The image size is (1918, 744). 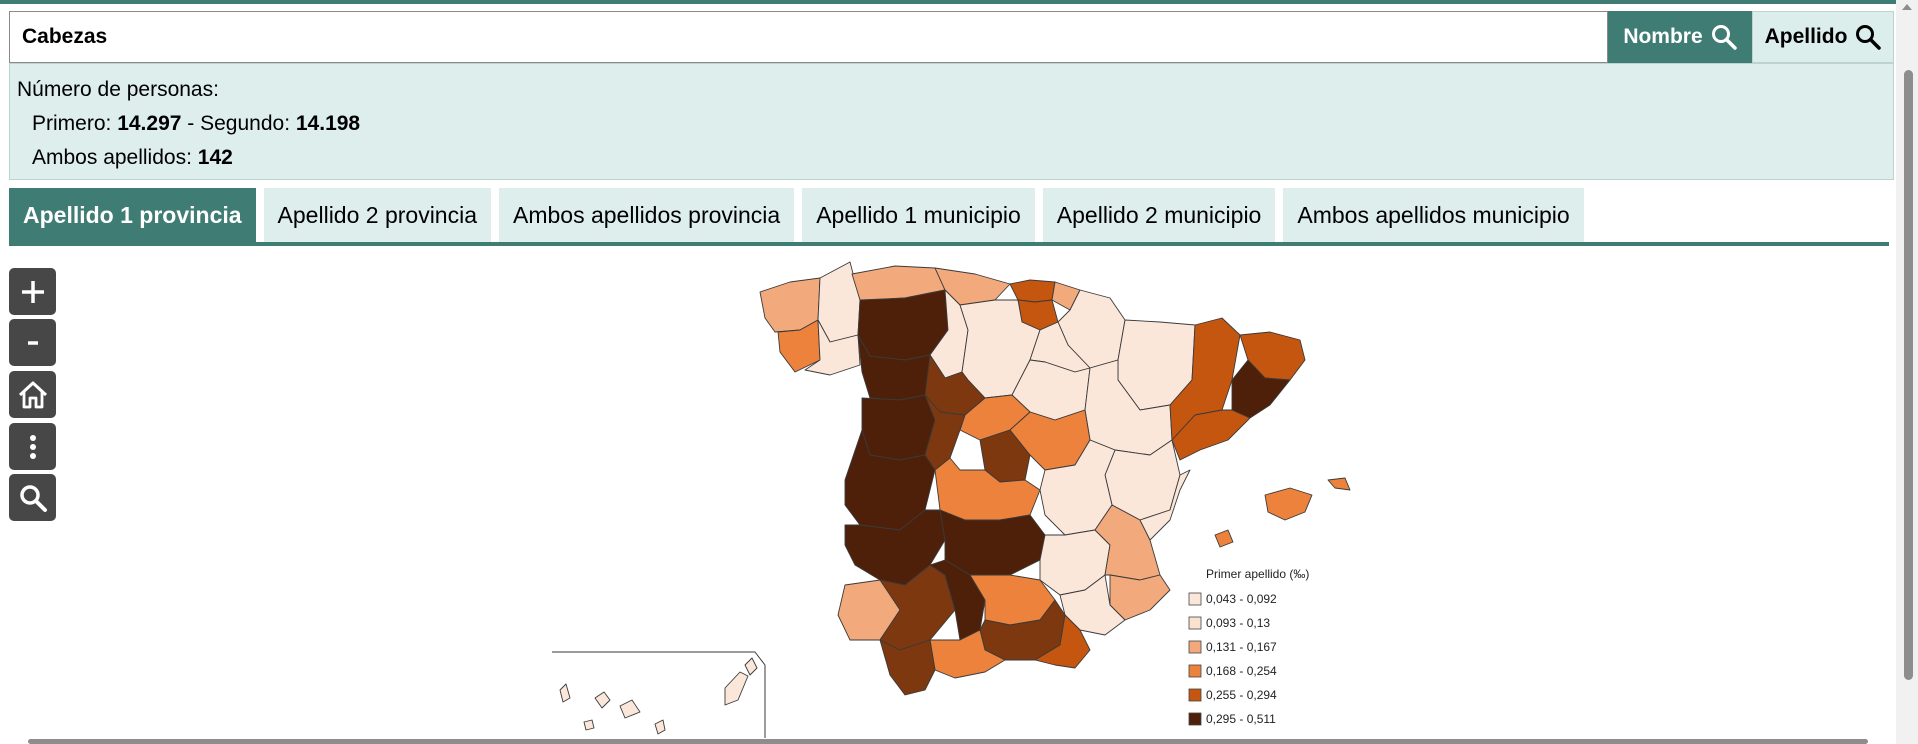 What do you see at coordinates (647, 215) in the screenshot?
I see `tab-ambos-apellidos-provincia: Ambos apellidos provincia` at bounding box center [647, 215].